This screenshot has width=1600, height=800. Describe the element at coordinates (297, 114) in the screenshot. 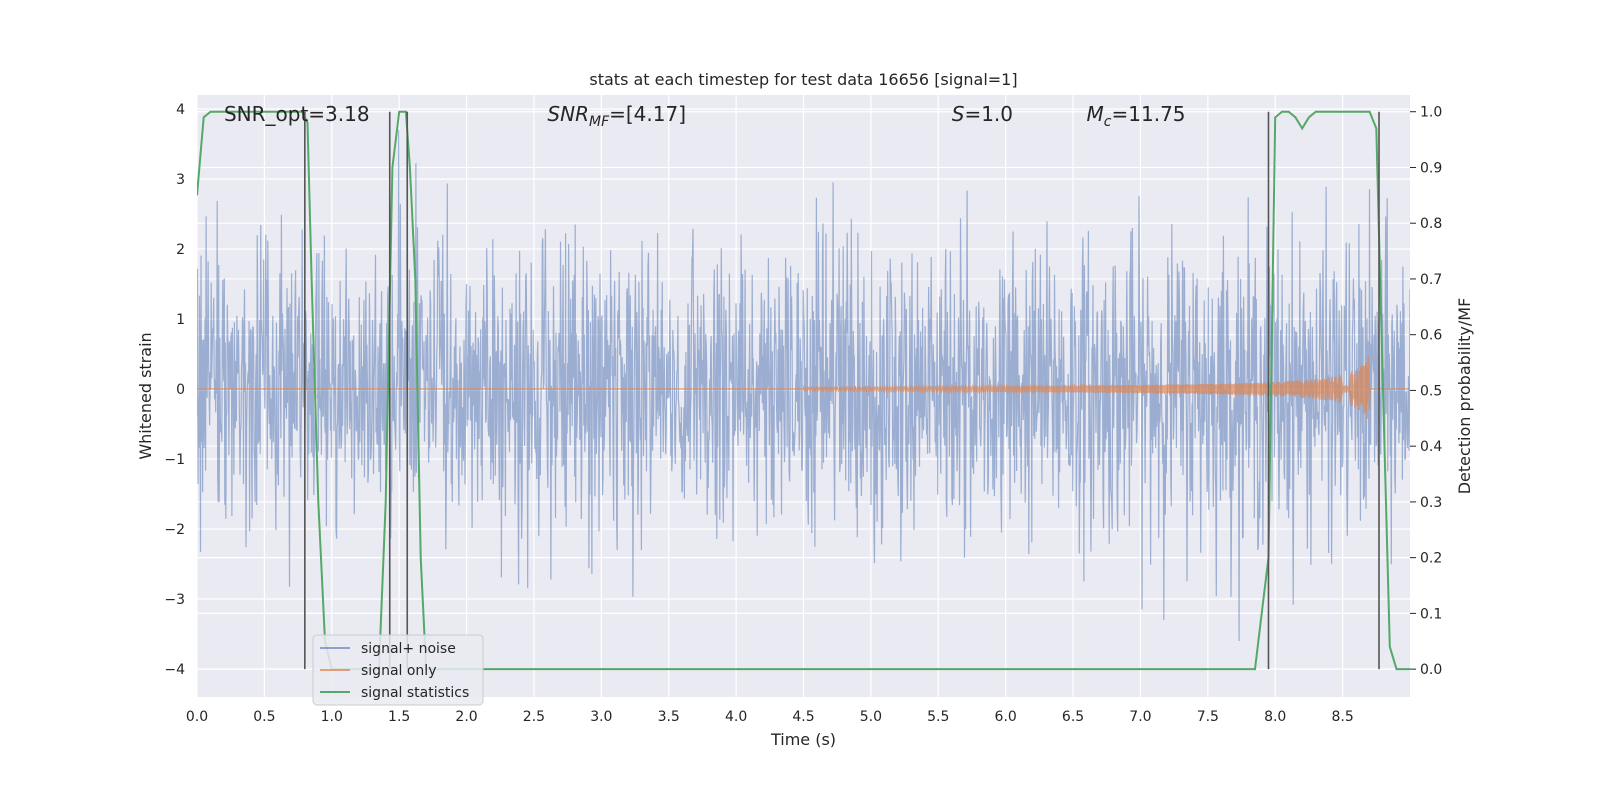

I see `annotation: SNR_opt=3.18` at that location.